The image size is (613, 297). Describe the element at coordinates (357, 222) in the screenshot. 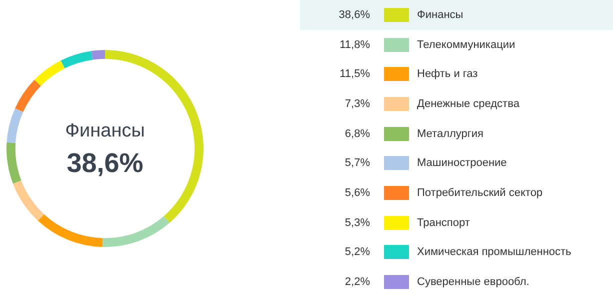

I see `data-label: 5,3%` at that location.